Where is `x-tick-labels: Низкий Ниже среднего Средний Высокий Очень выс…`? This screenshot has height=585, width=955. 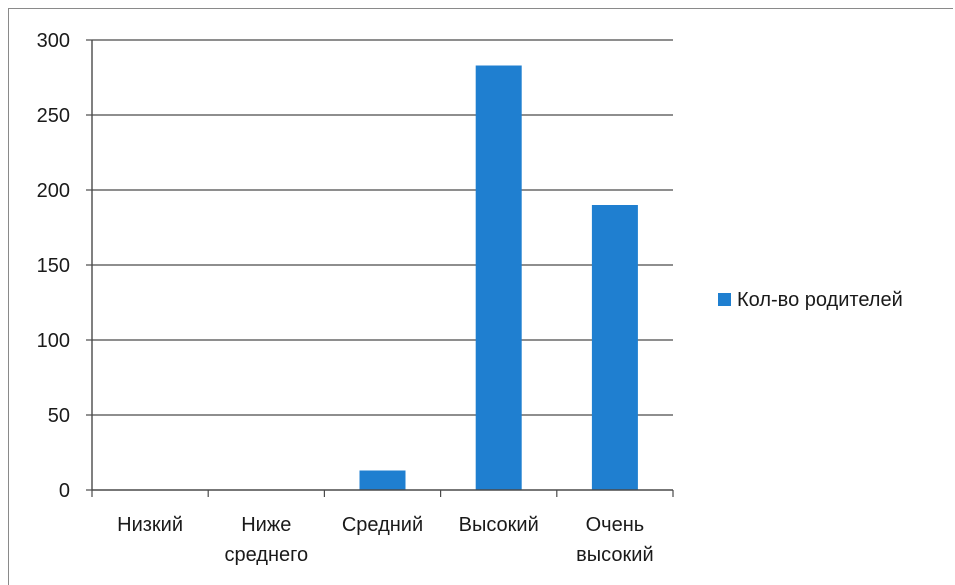 x-tick-labels: Низкий Ниже среднего Средний Высокий Очень выс… is located at coordinates (385, 540).